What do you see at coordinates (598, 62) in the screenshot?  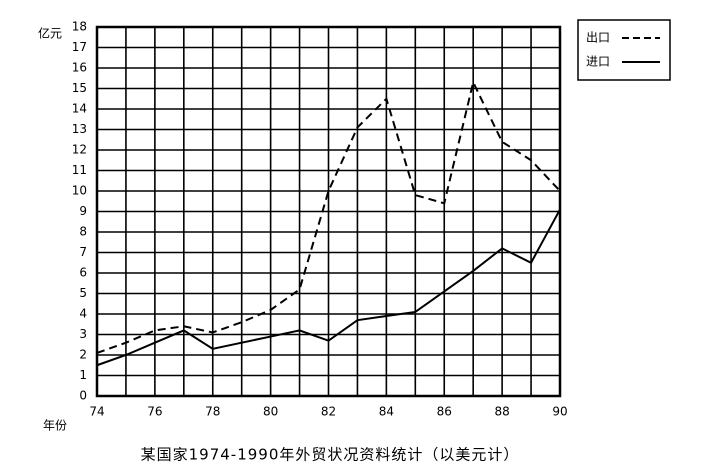 I see `legend-label: 进口` at bounding box center [598, 62].